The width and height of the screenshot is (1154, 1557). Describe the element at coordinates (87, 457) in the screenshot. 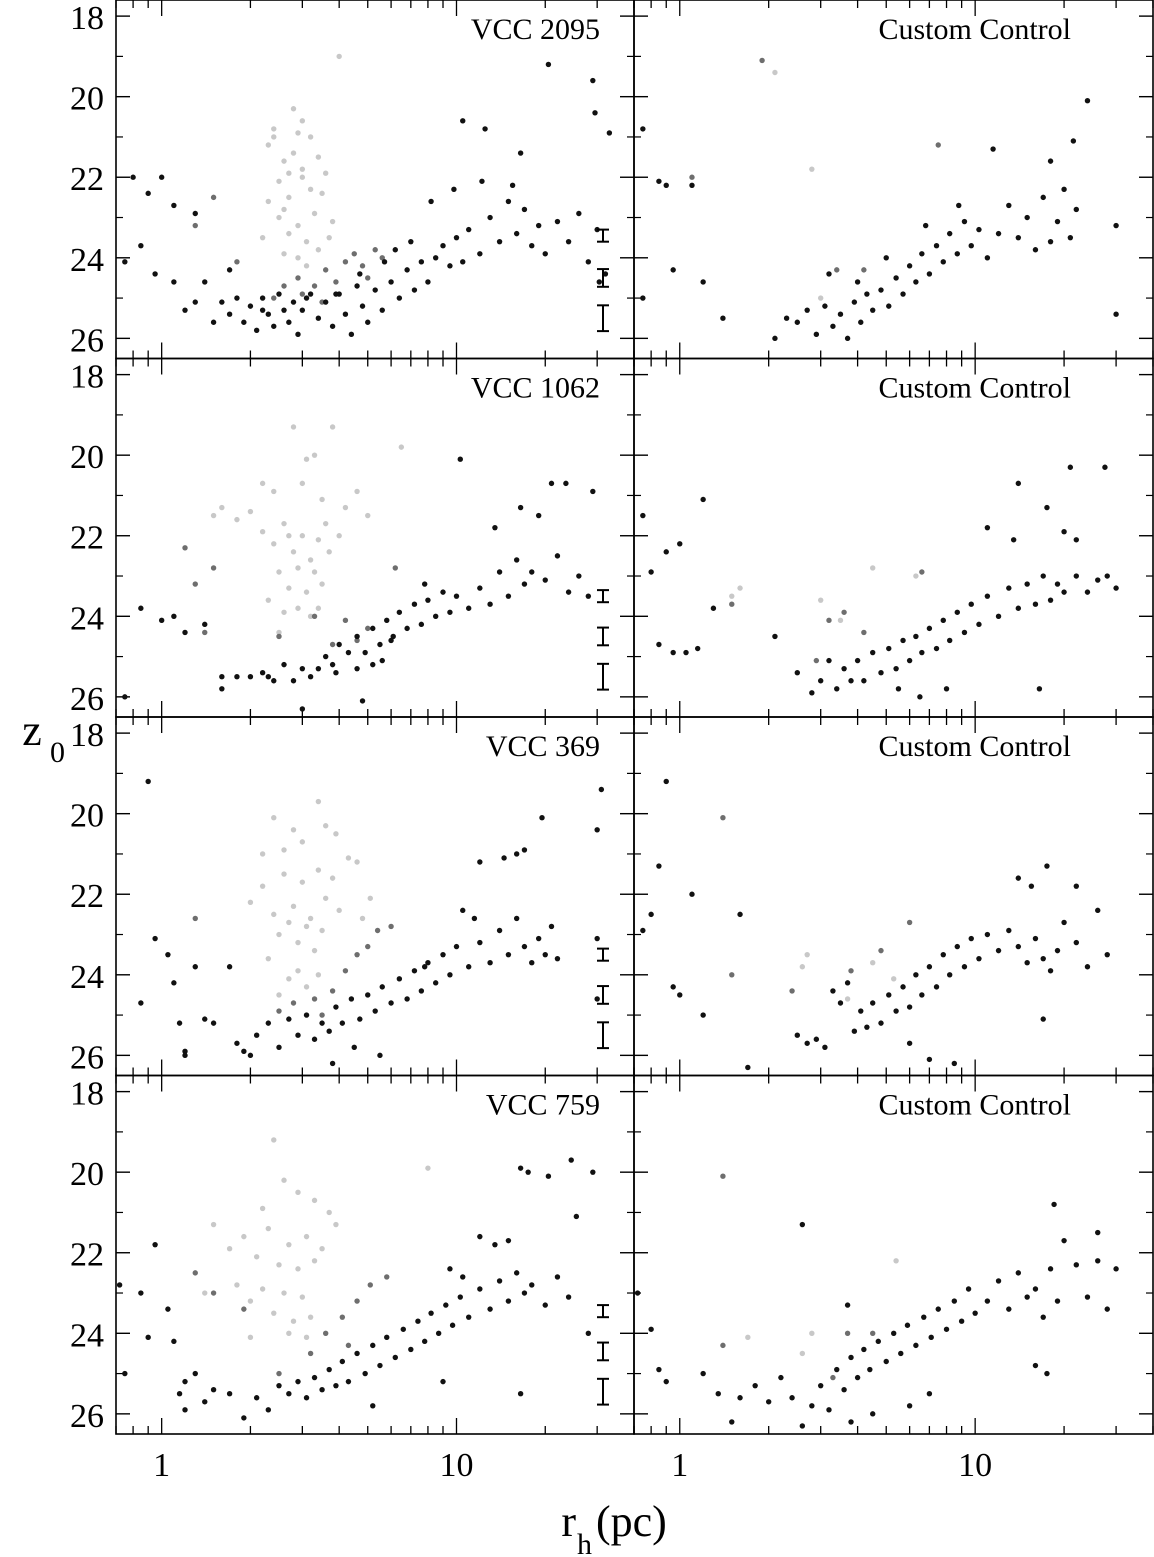

I see `y-tick-label: 20` at that location.